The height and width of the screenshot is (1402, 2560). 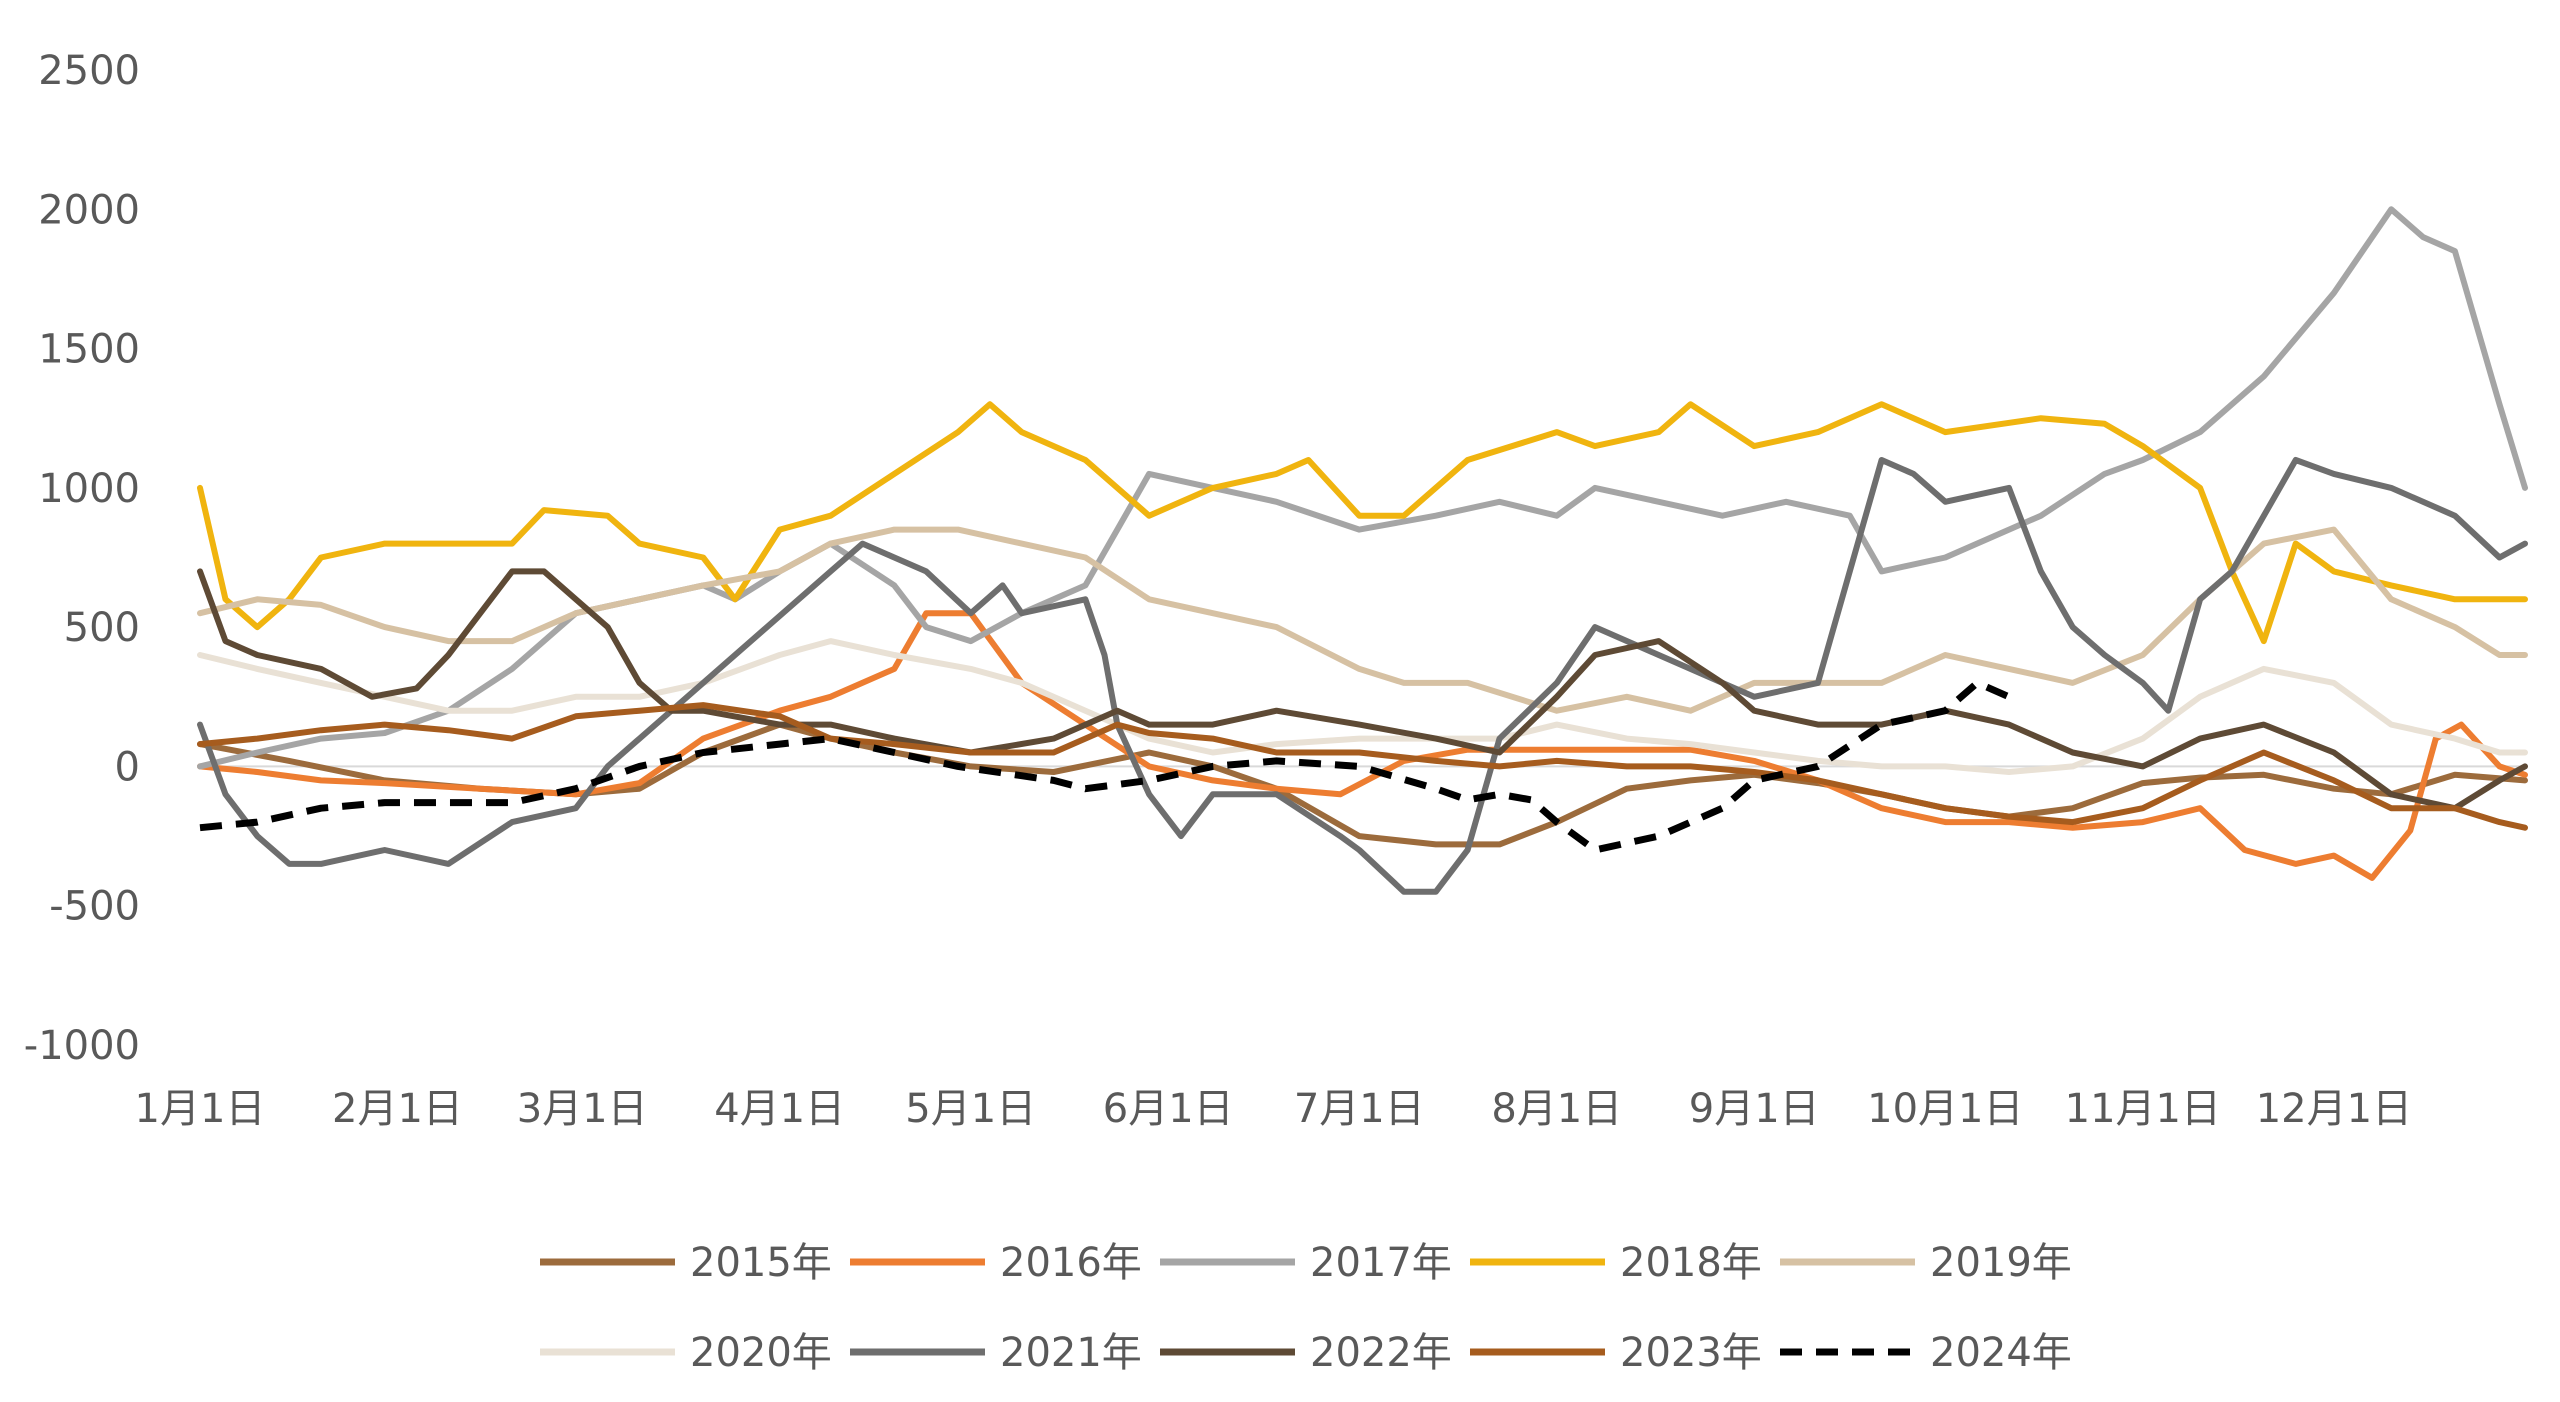 What do you see at coordinates (1616, 1353) in the screenshot?
I see `legend-item: 2023年` at bounding box center [1616, 1353].